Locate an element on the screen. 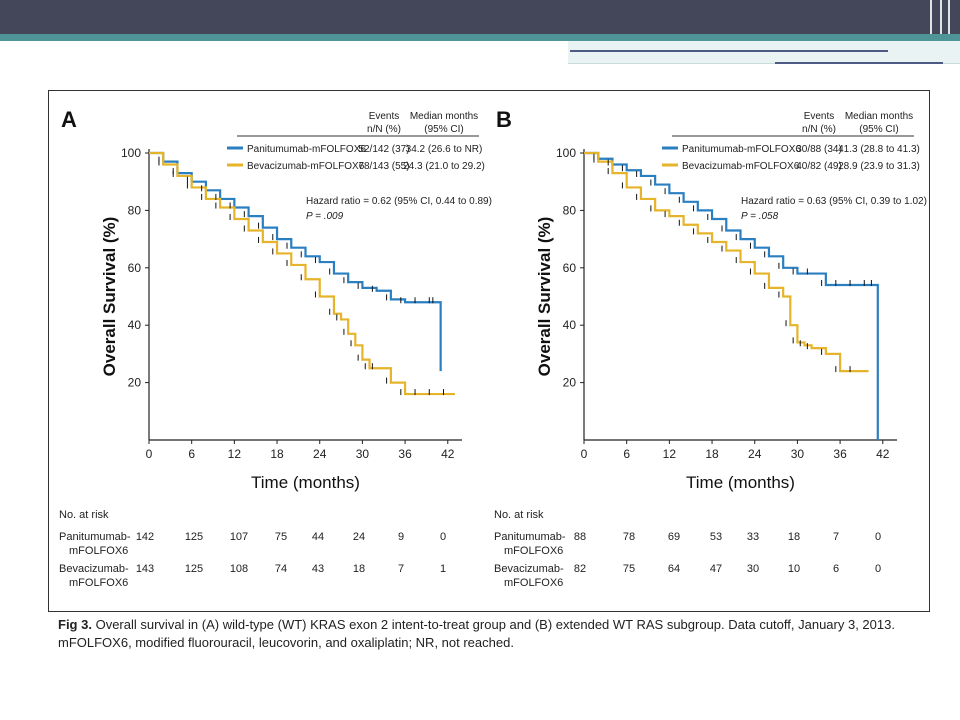  risk-count: 64 is located at coordinates (674, 569).